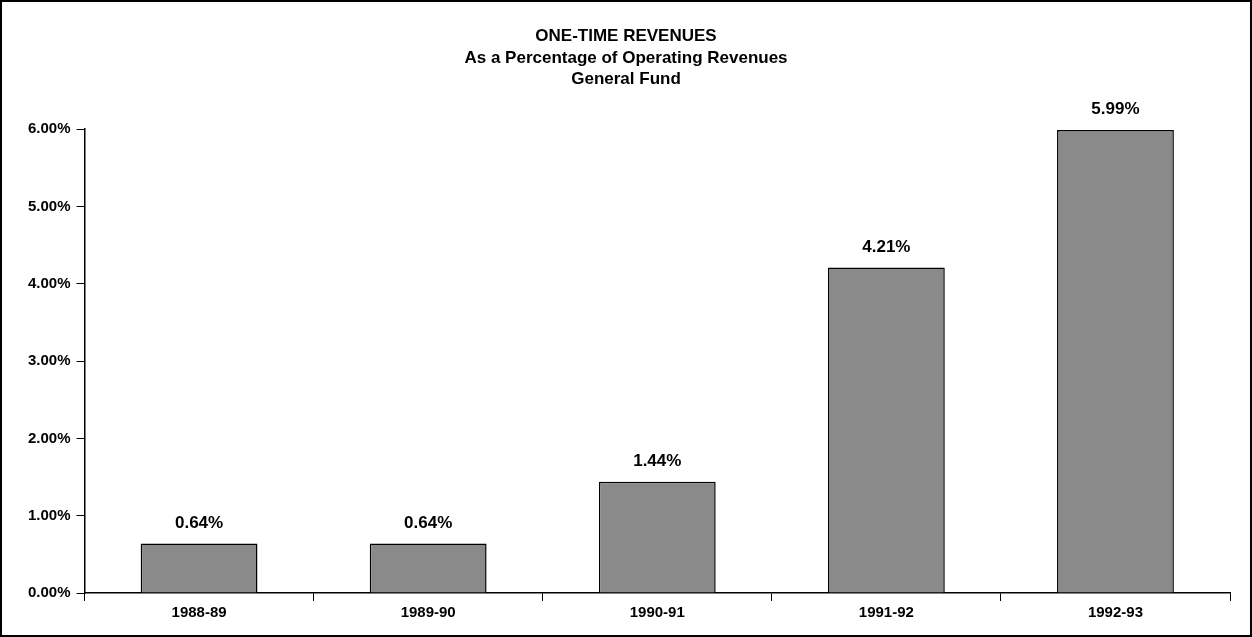 This screenshot has height=637, width=1252. What do you see at coordinates (49, 514) in the screenshot?
I see `y-tick-label: 1.00%` at bounding box center [49, 514].